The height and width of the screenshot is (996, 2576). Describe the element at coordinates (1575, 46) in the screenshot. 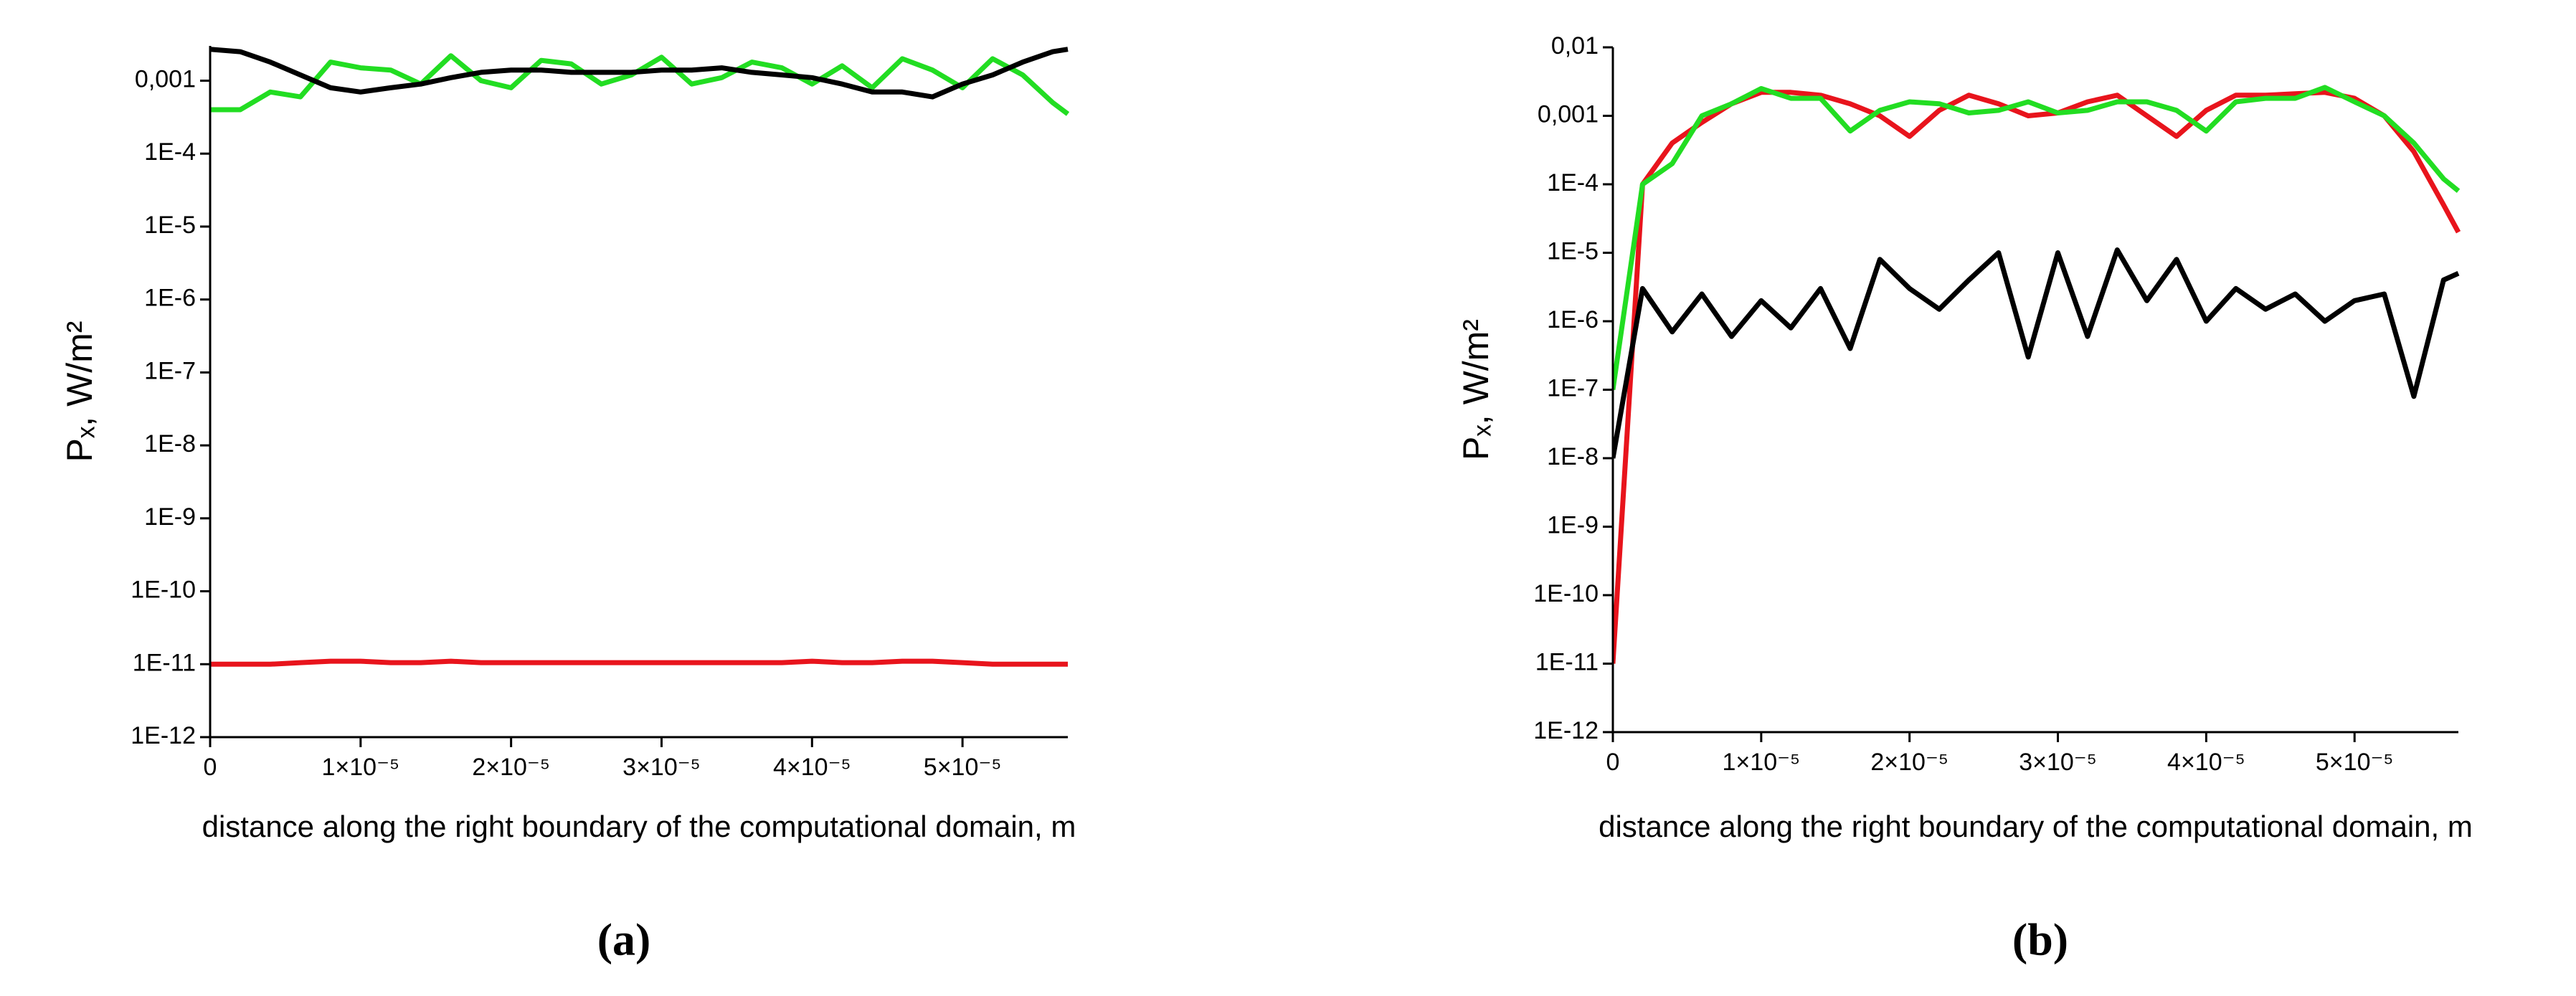

I see `y-tick-label: 0,01` at that location.